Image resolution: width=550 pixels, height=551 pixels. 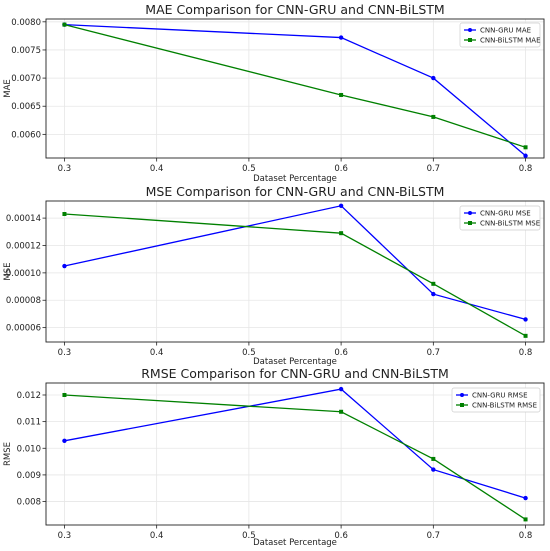 What do you see at coordinates (29, 396) in the screenshot?
I see `y-tick-label: 0.012` at bounding box center [29, 396].